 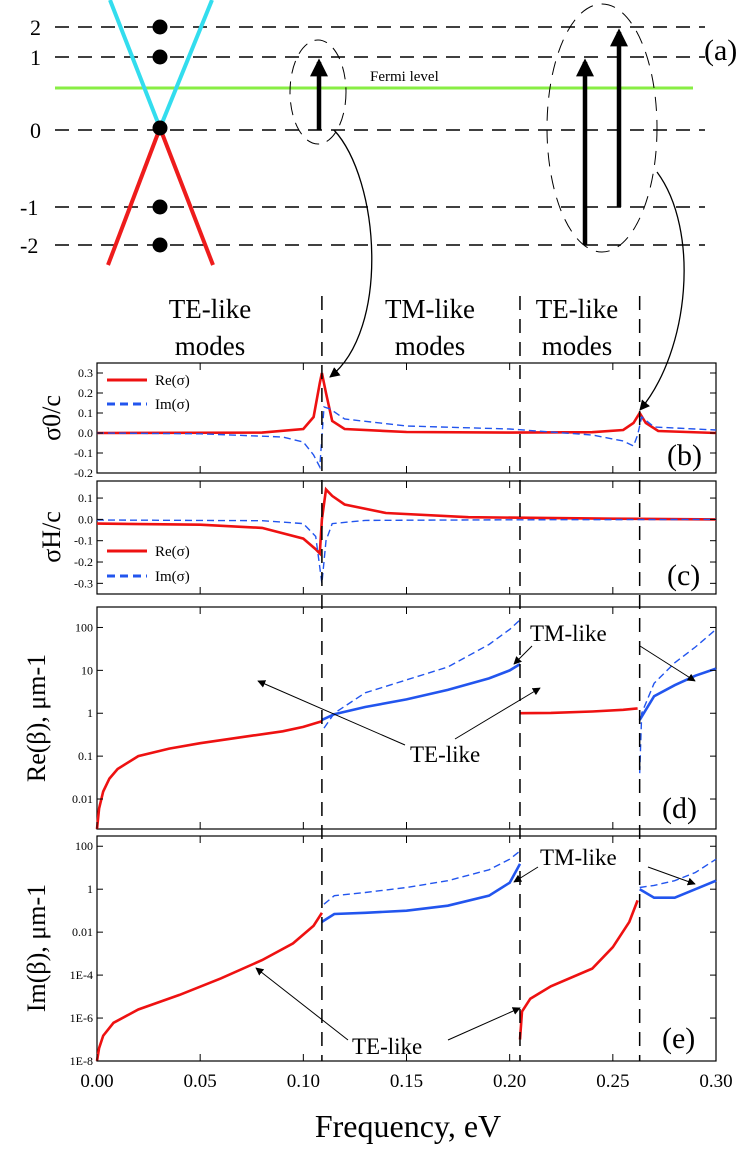 I want to click on annotation-e-te-like: TE-like, so click(x=387, y=1046).